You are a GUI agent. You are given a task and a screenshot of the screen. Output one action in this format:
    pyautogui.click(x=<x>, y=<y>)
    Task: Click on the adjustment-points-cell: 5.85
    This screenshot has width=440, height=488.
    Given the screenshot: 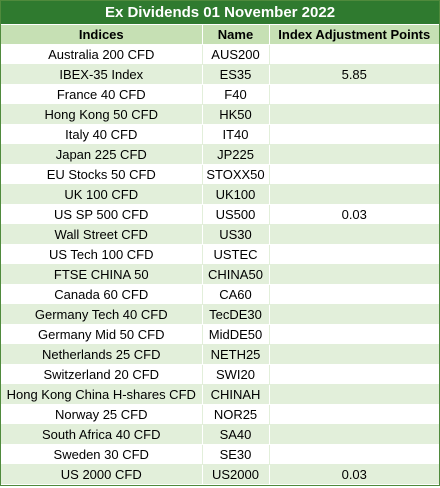 What is the action you would take?
    pyautogui.click(x=354, y=74)
    